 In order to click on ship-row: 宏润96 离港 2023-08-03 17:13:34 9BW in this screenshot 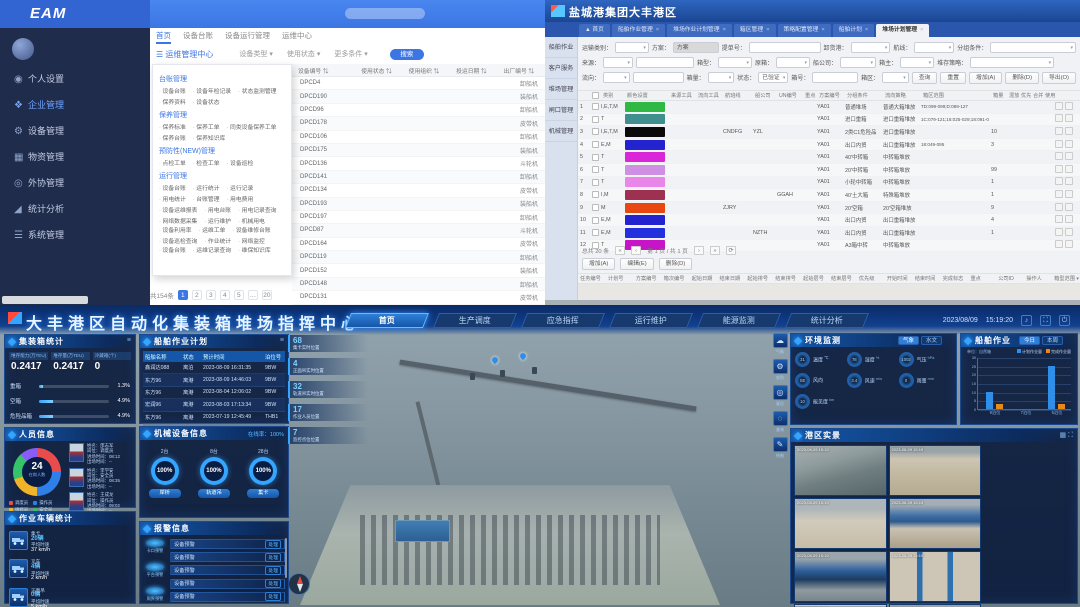, I will do `click(214, 405)`.